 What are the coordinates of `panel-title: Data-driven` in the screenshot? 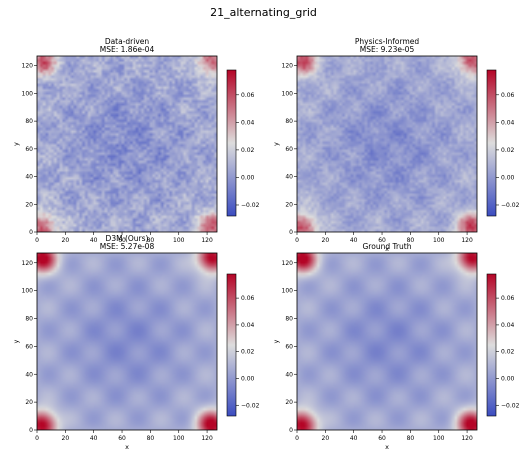 It's located at (127, 41).